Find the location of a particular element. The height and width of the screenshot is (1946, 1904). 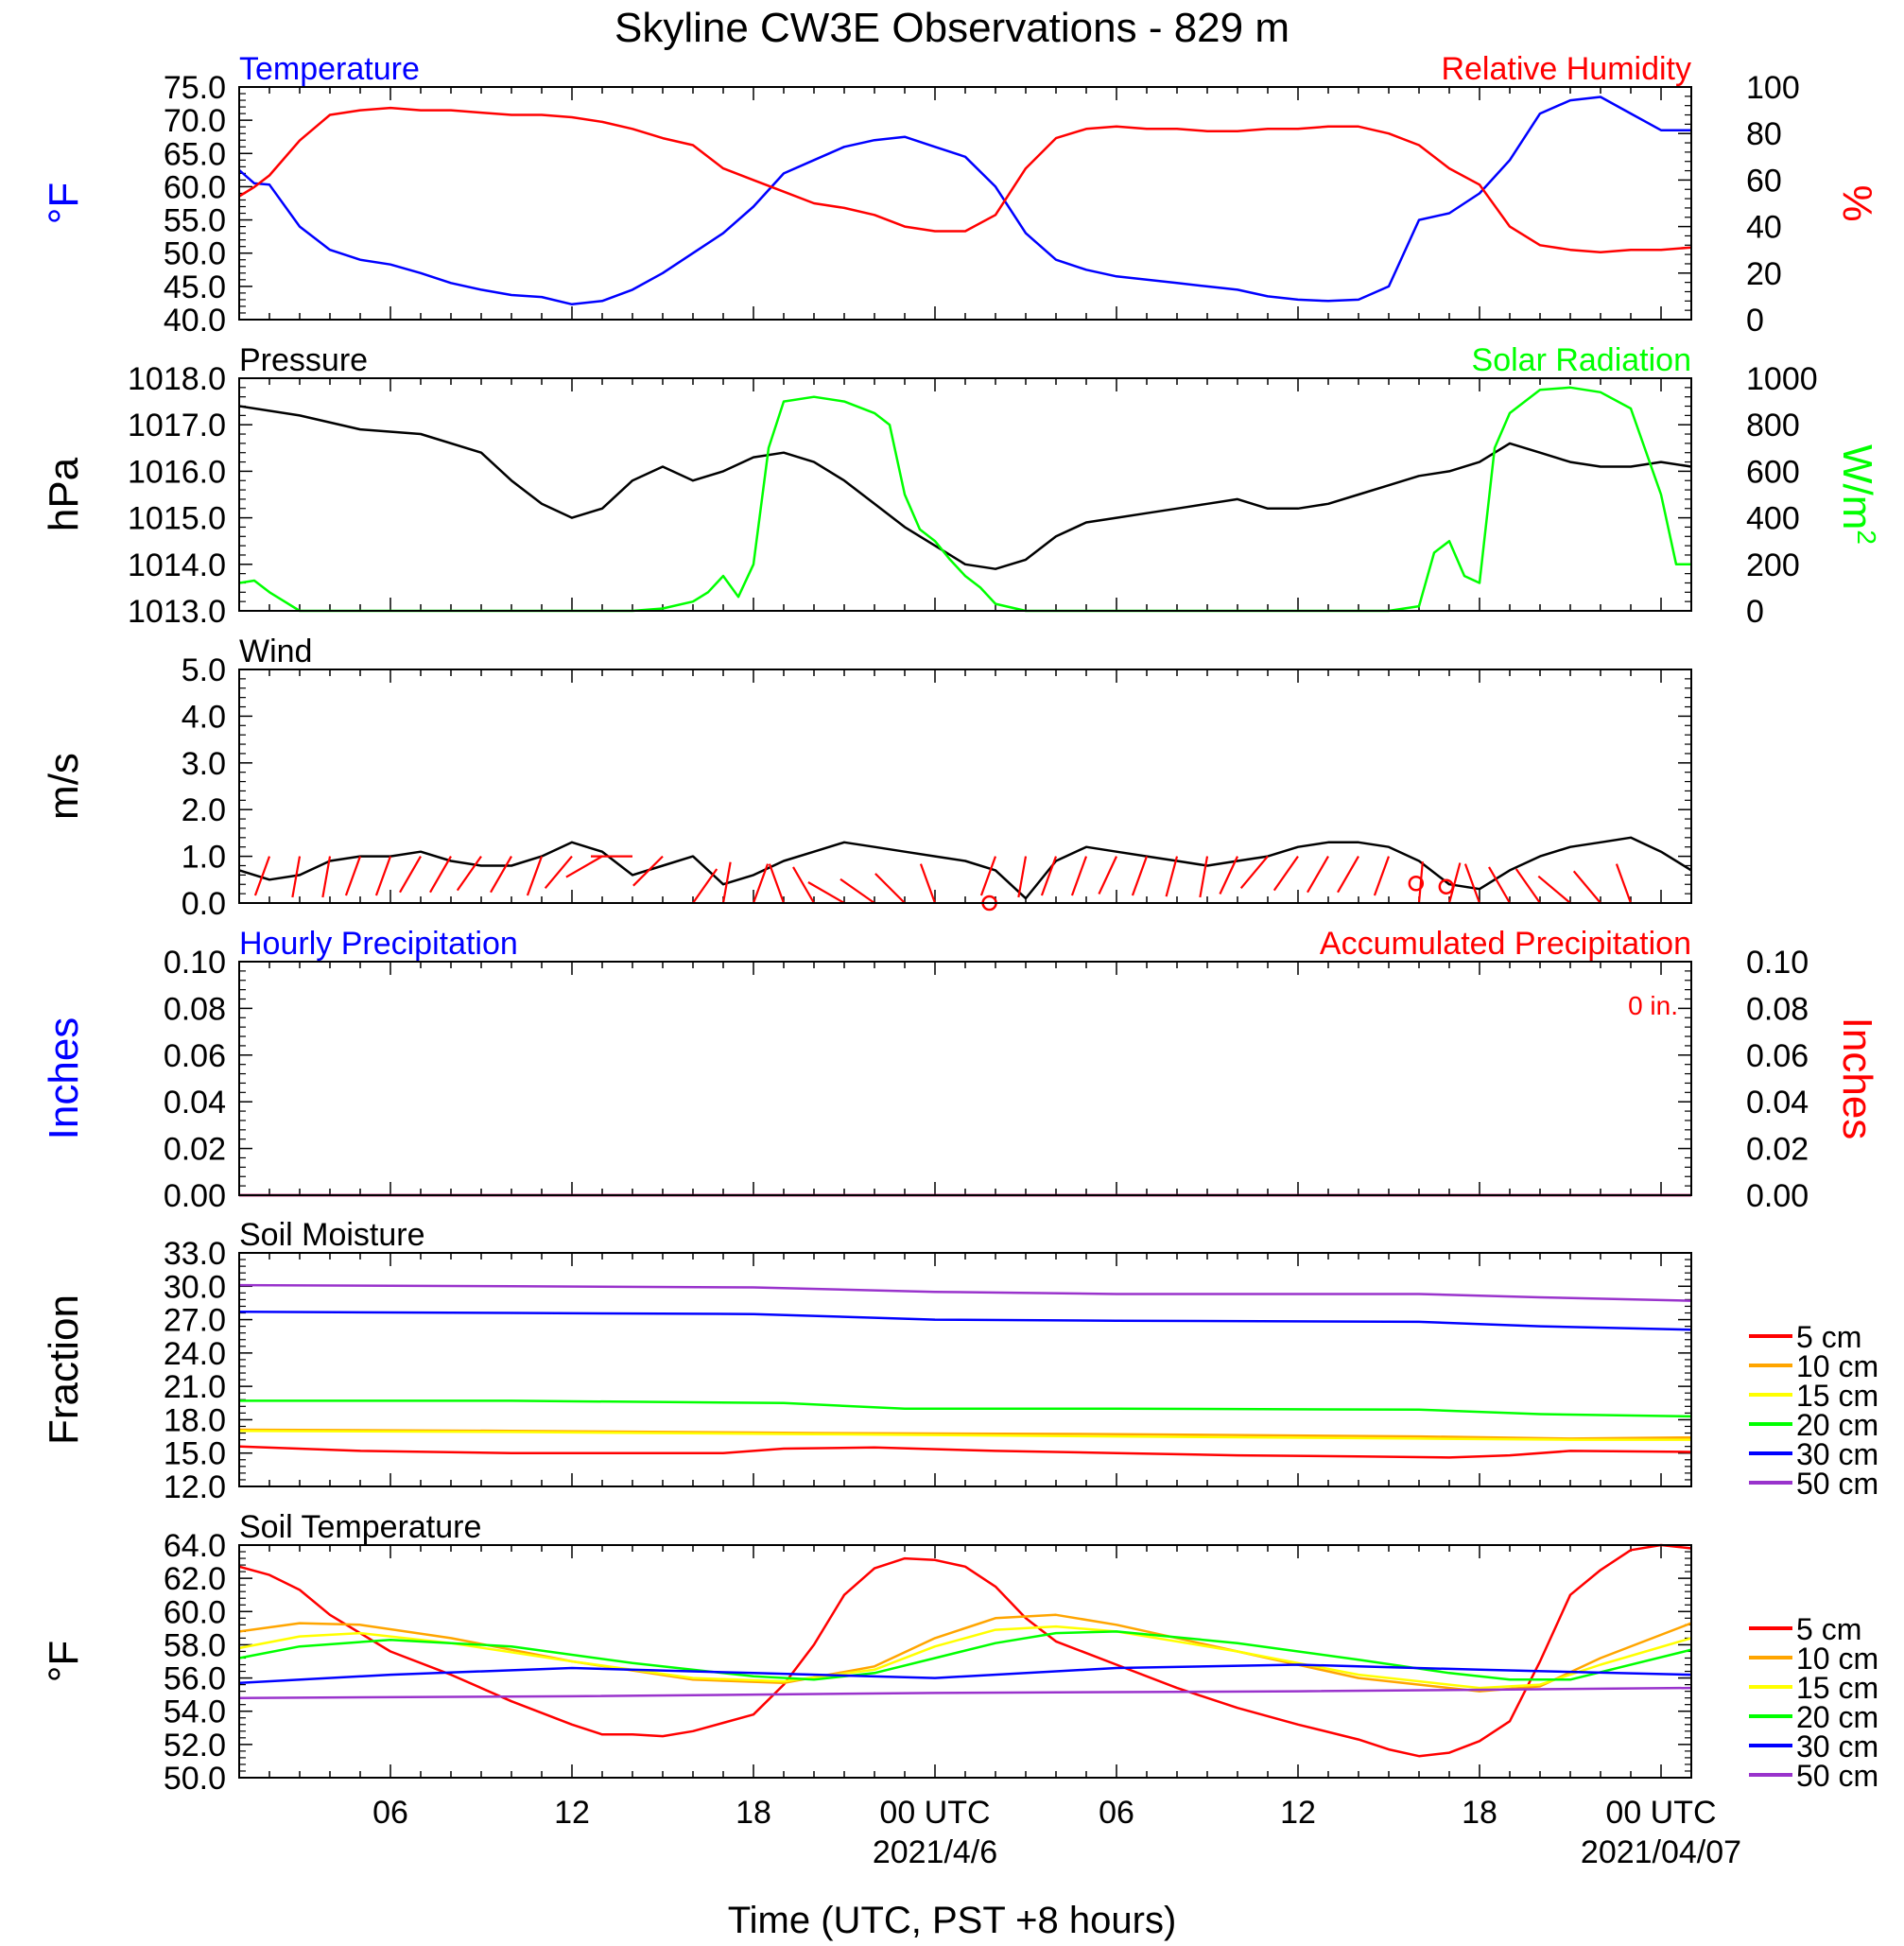

x-tick-label: 18 is located at coordinates (1479, 1813).